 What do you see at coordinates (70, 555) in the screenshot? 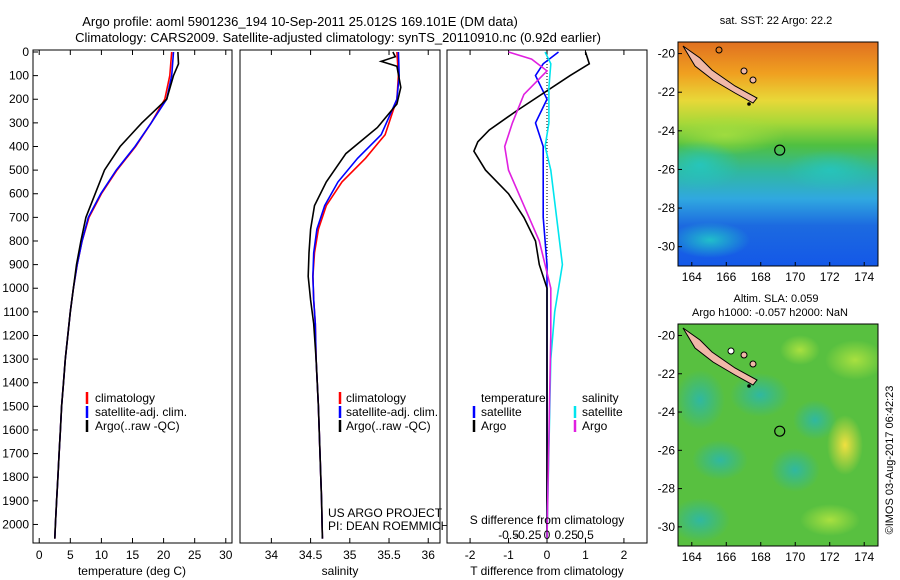
I see `x-tick-label: 5` at bounding box center [70, 555].